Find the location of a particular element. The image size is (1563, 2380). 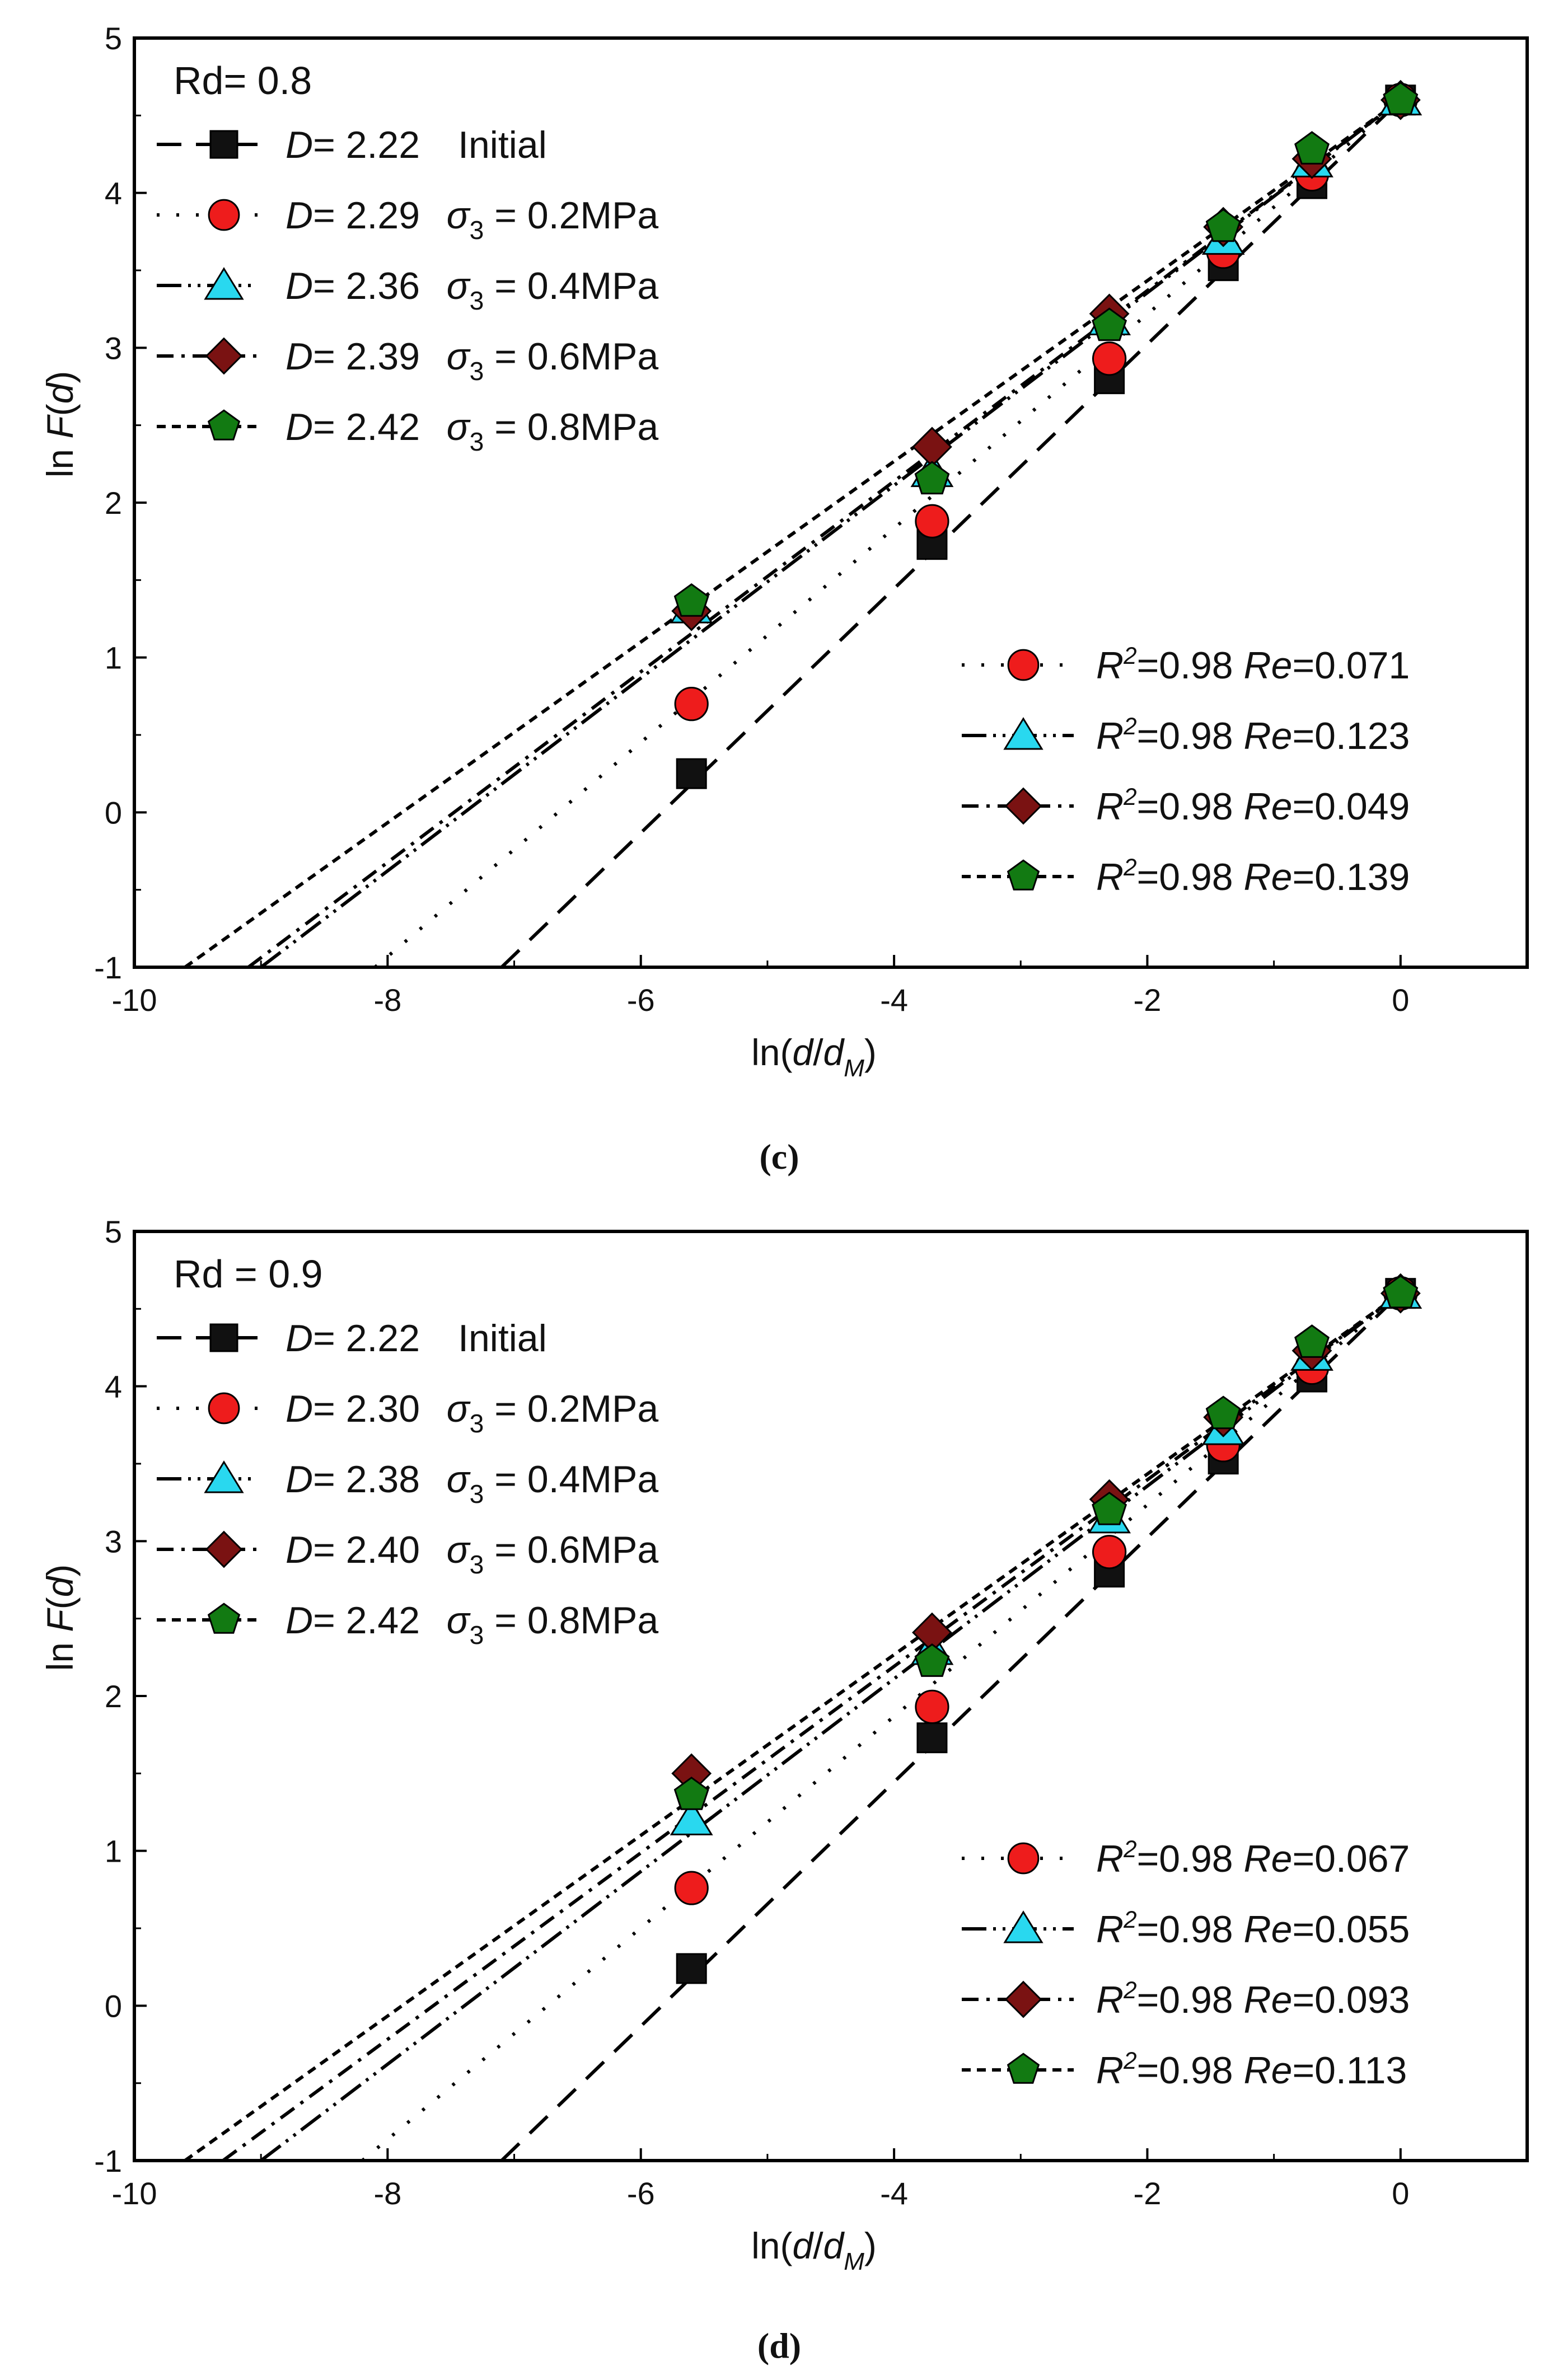

data-point-triangle is located at coordinates (691, 1817).